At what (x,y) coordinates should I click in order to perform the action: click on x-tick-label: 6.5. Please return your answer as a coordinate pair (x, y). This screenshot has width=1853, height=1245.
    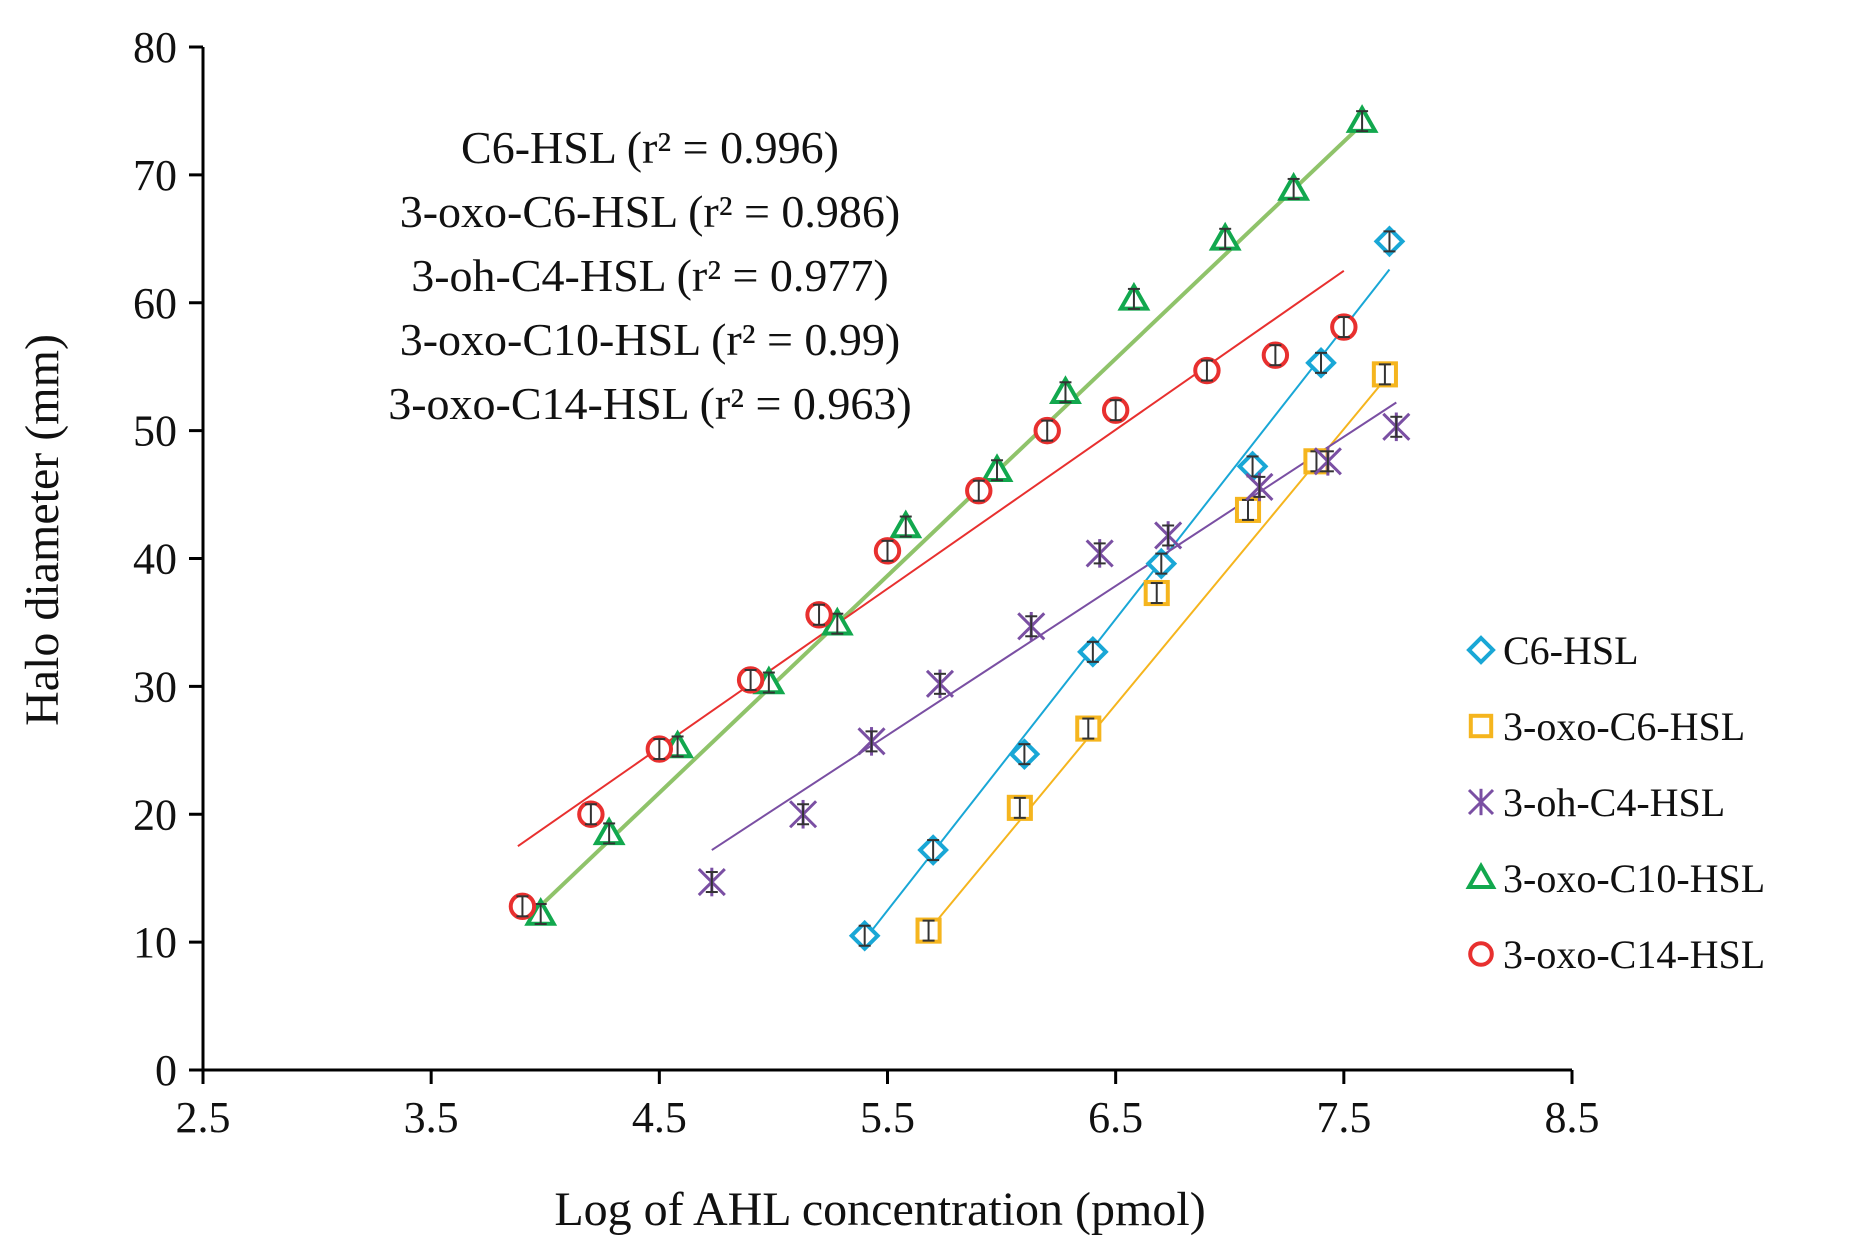
    Looking at the image, I should click on (1115, 1117).